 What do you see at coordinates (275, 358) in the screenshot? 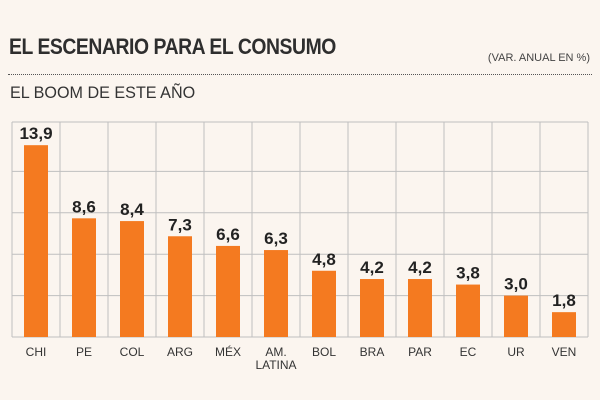
I see `category-label: AM. LATINA` at bounding box center [275, 358].